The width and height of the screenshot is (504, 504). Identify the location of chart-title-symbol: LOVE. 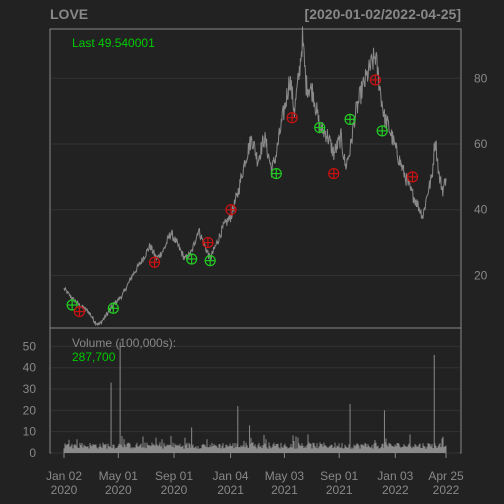
(69, 14).